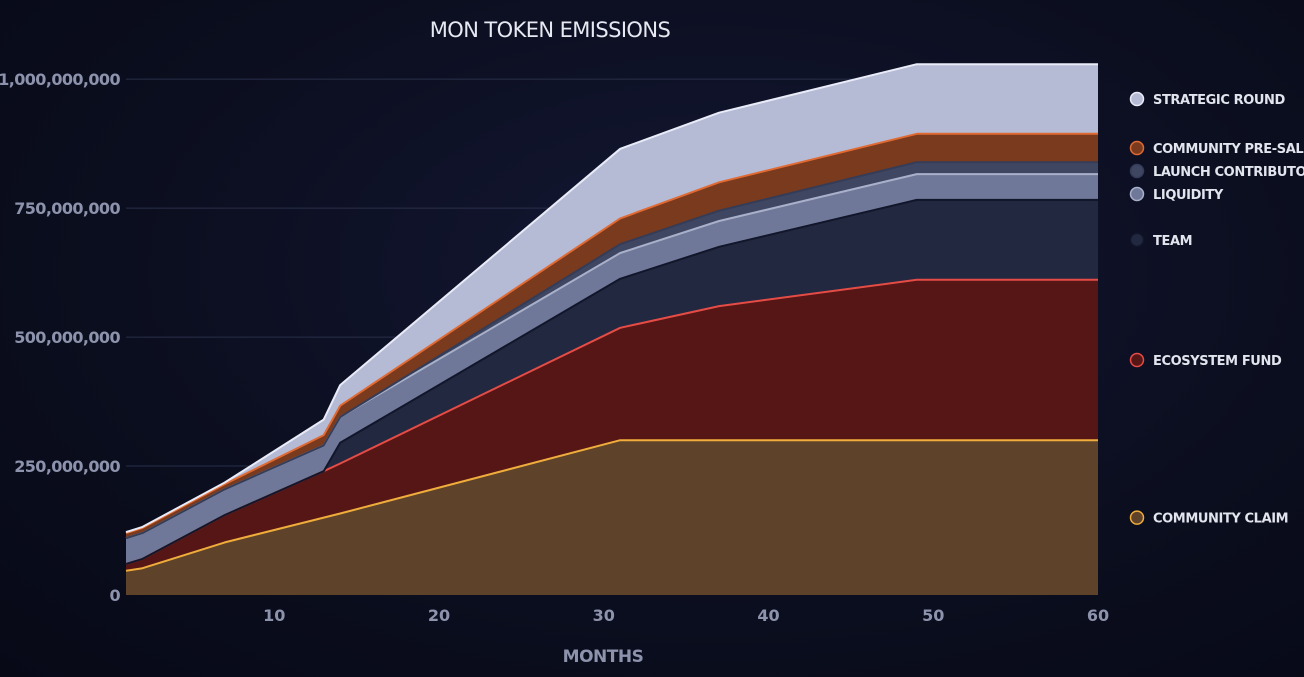 This screenshot has height=677, width=1304. I want to click on x-tick-label: 10, so click(274, 615).